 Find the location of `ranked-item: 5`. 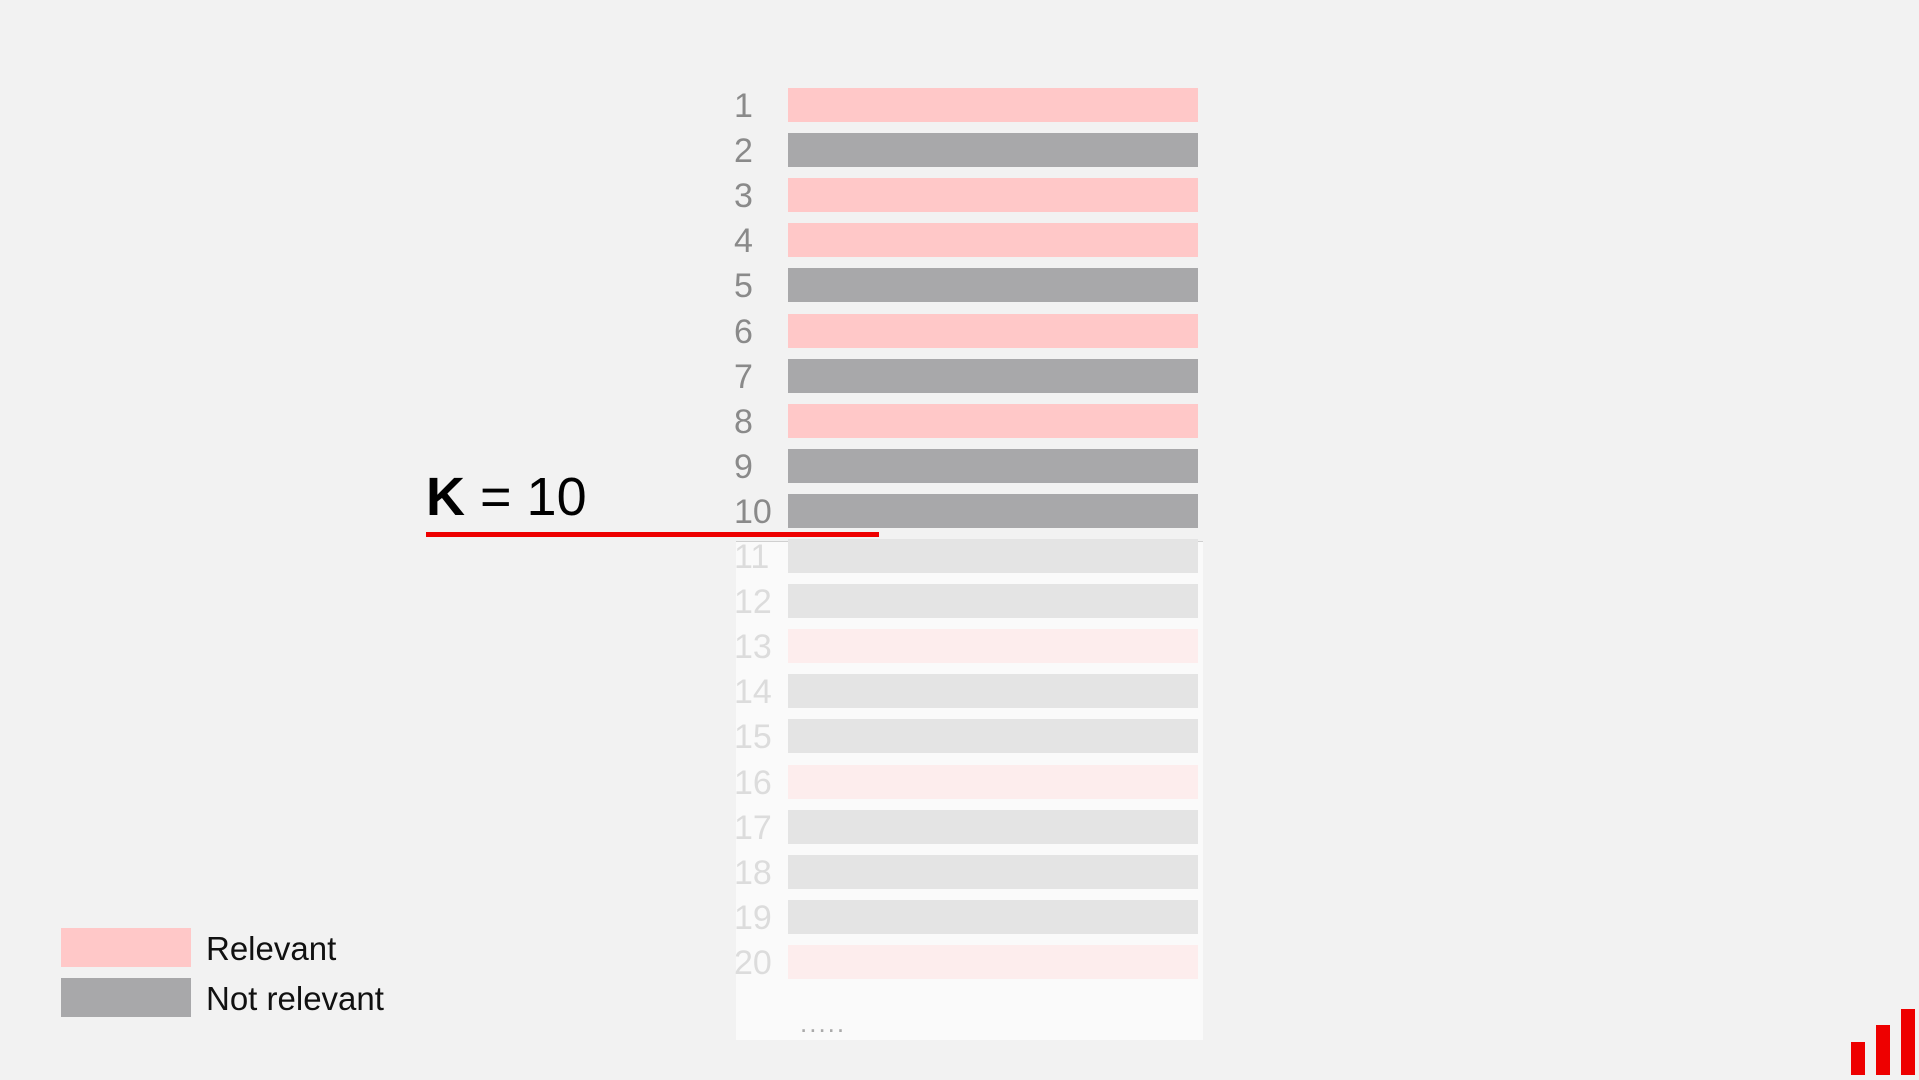

ranked-item: 5 is located at coordinates (969, 286).